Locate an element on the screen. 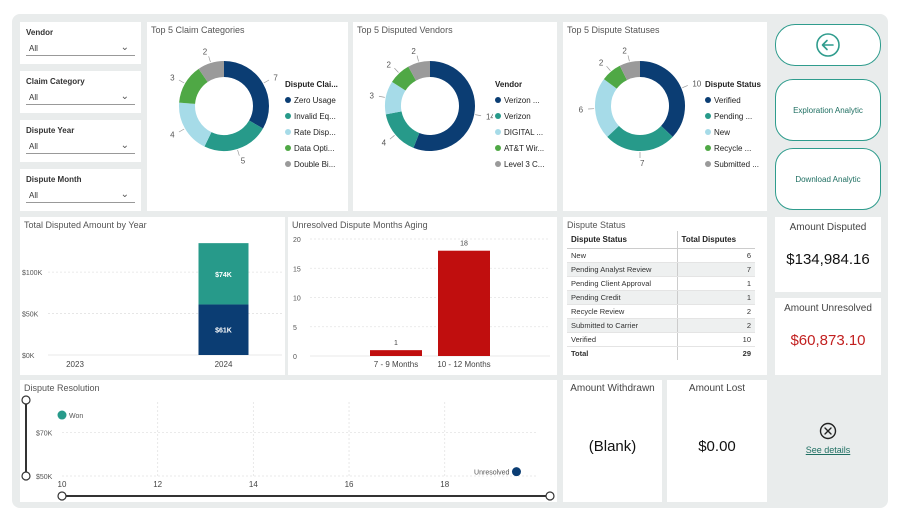 The height and width of the screenshot is (518, 900). donut-data-label: 5 is located at coordinates (243, 160).